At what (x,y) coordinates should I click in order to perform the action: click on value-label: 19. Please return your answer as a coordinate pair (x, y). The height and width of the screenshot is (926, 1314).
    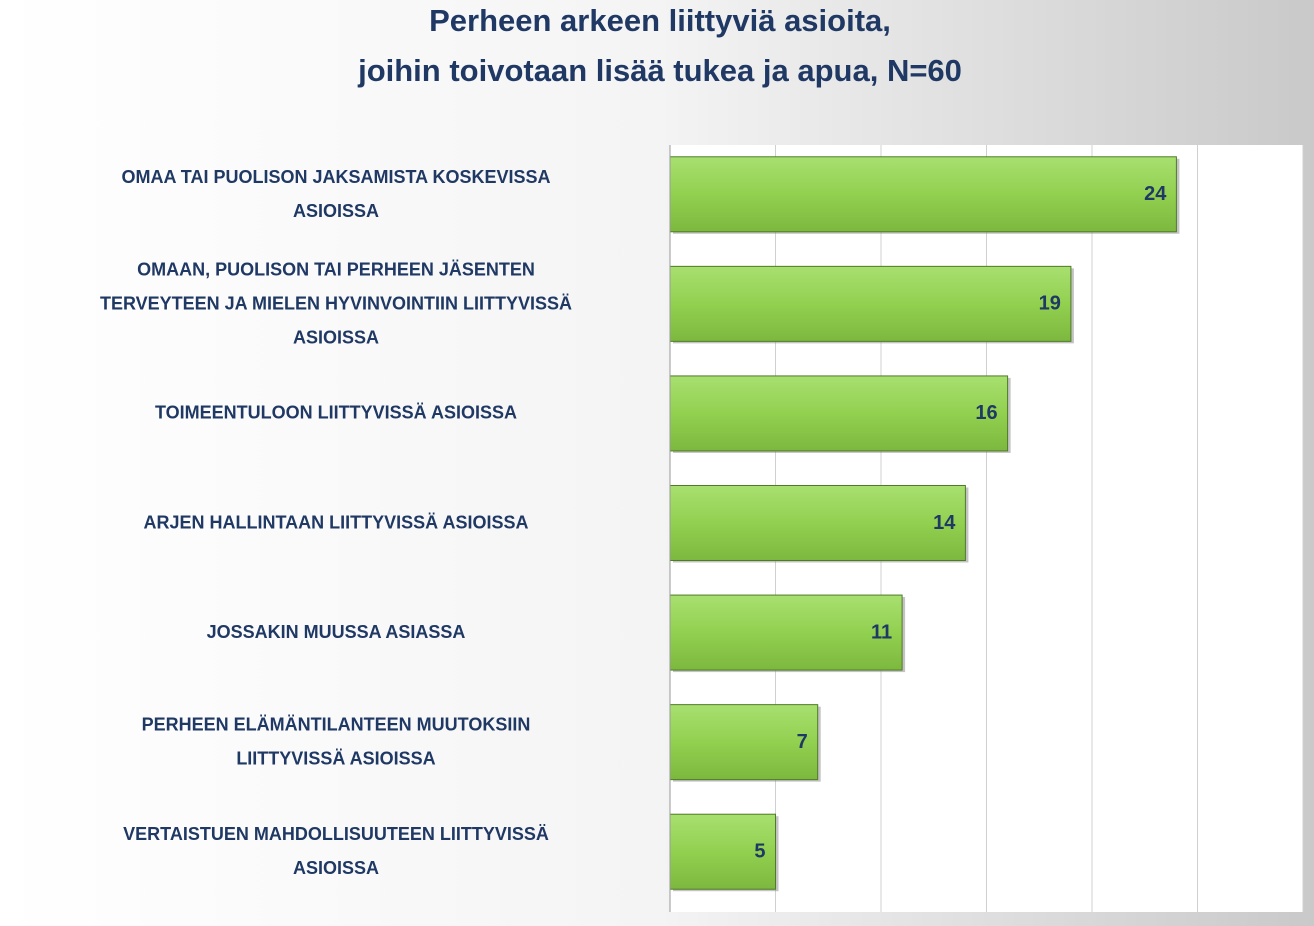
    Looking at the image, I should click on (1050, 304).